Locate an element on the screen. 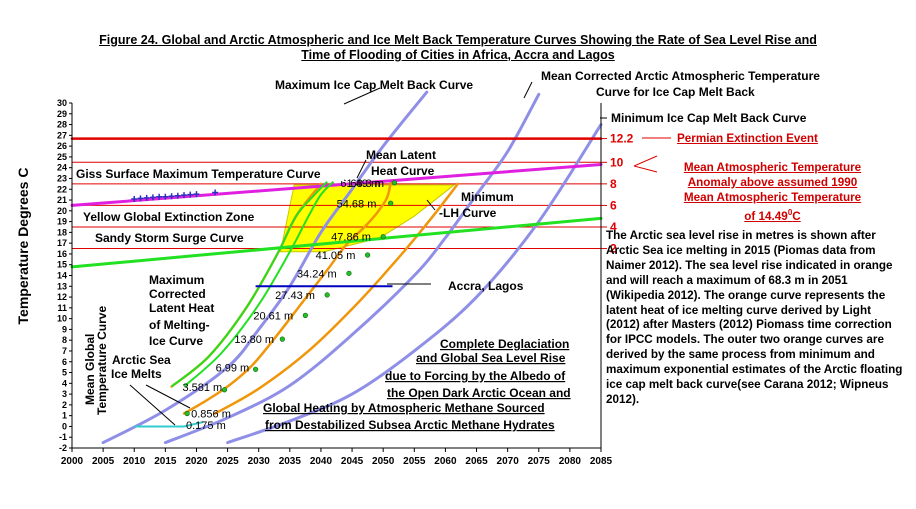 Image resolution: width=916 pixels, height=509 pixels. x-tick-label: 2085 is located at coordinates (601, 461).